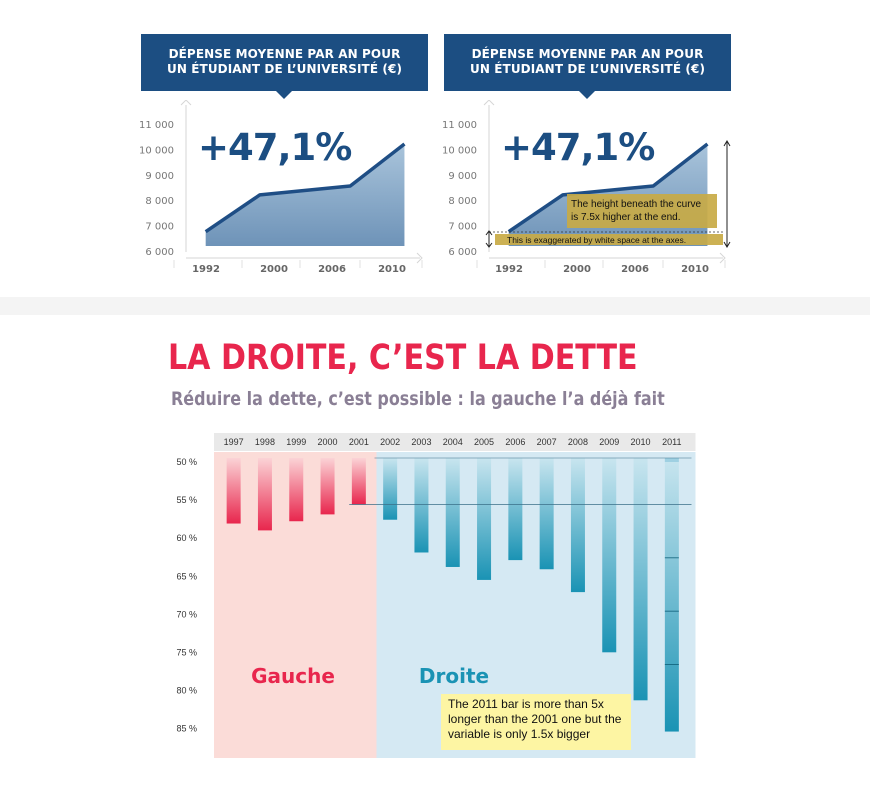  Describe the element at coordinates (587, 54) in the screenshot. I see `chart2-header-line1: DÉPENSE MOYENNE PAR AN POUR` at that location.